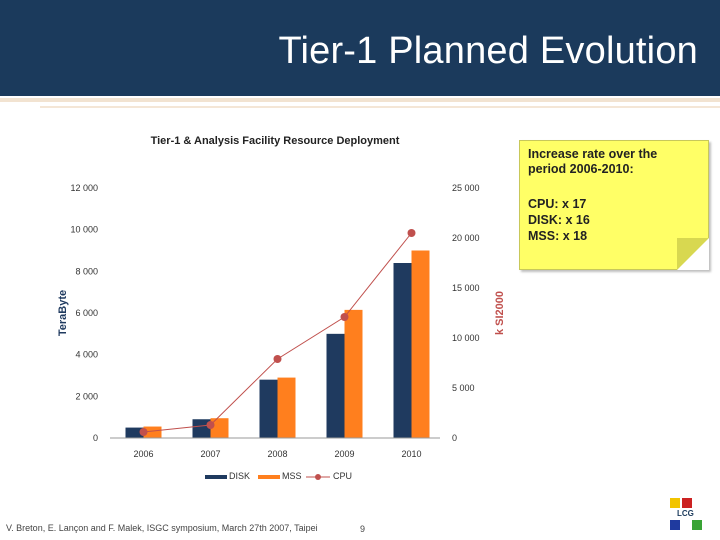 The width and height of the screenshot is (720, 540). What do you see at coordinates (86, 313) in the screenshot?
I see `y-left-tick-label: 6 000` at bounding box center [86, 313].